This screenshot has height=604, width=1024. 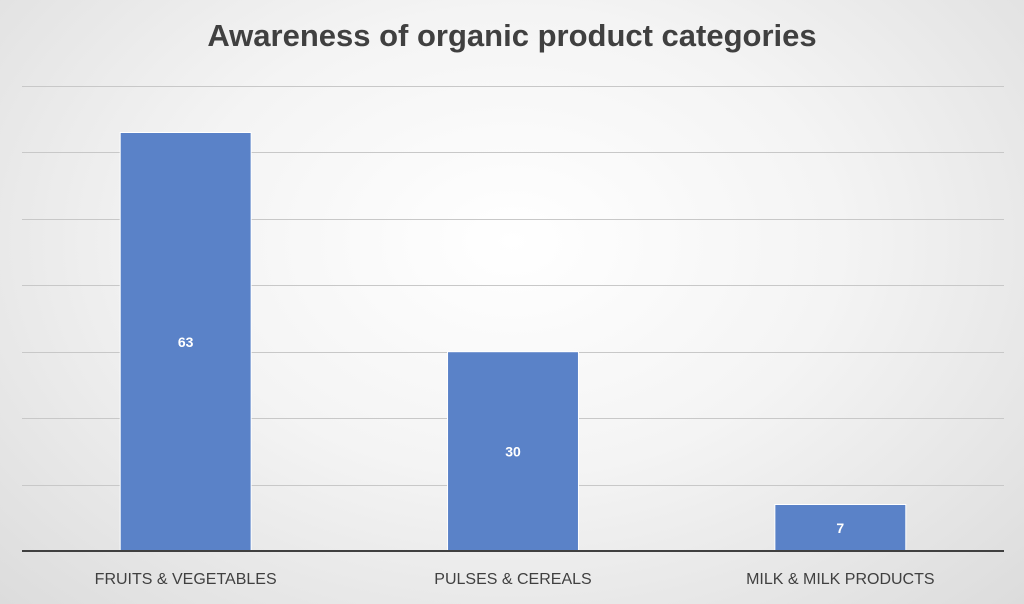 I want to click on chart-title: Awareness of organic product categories, so click(x=512, y=35).